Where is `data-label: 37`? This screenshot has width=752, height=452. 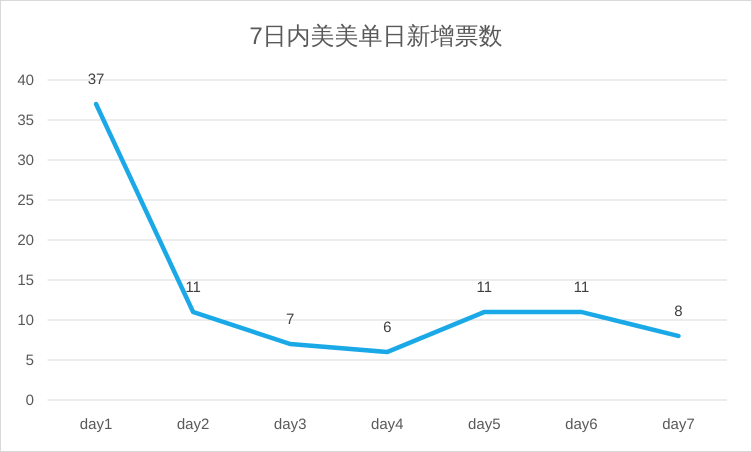 data-label: 37 is located at coordinates (96, 79).